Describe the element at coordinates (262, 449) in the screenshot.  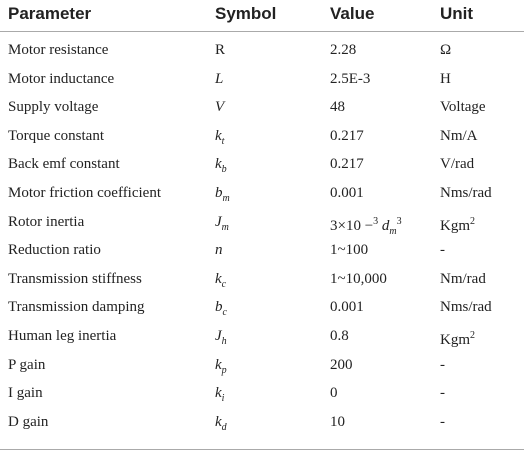
I see `bottom-rule` at that location.